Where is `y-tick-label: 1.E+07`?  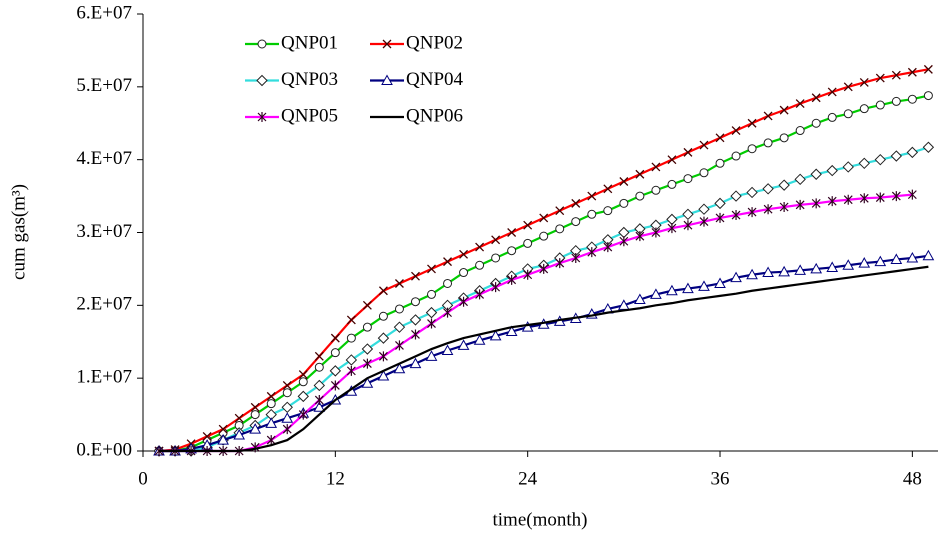 y-tick-label: 1.E+07 is located at coordinates (104, 377).